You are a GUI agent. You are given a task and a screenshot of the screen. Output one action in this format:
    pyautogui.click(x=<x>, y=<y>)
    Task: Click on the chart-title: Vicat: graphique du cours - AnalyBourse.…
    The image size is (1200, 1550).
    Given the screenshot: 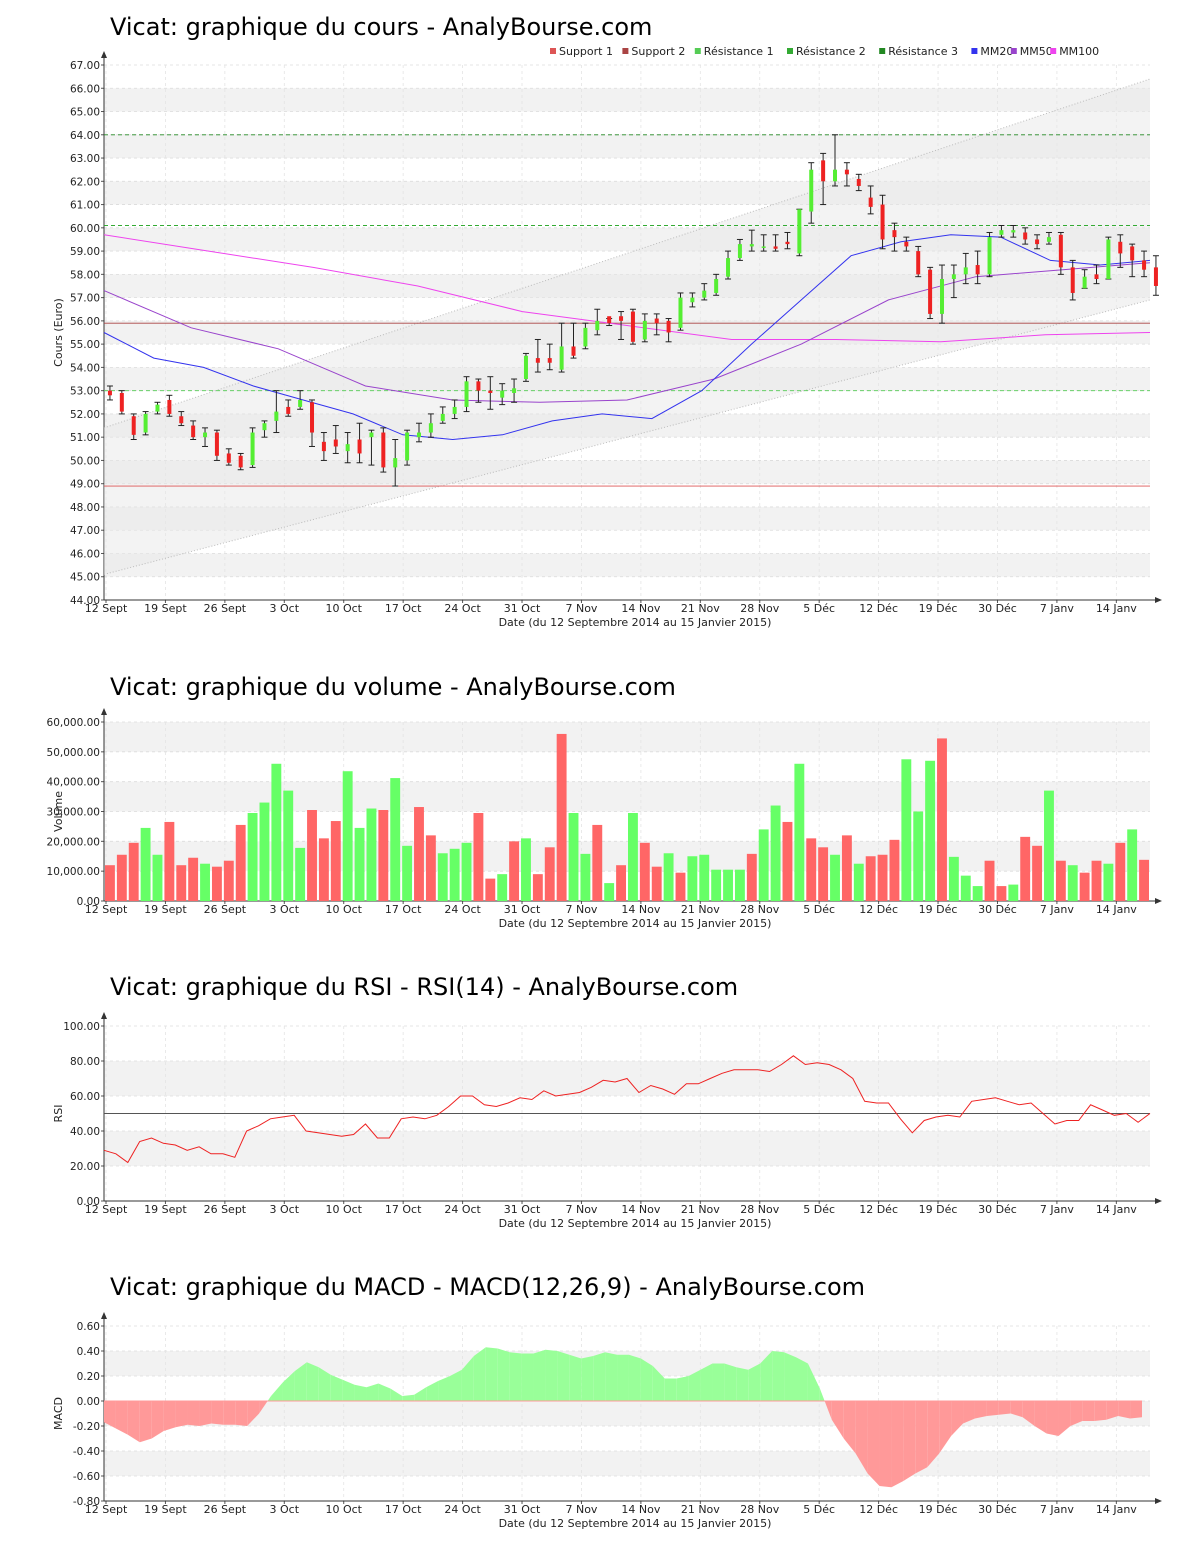 What is the action you would take?
    pyautogui.click(x=381, y=27)
    